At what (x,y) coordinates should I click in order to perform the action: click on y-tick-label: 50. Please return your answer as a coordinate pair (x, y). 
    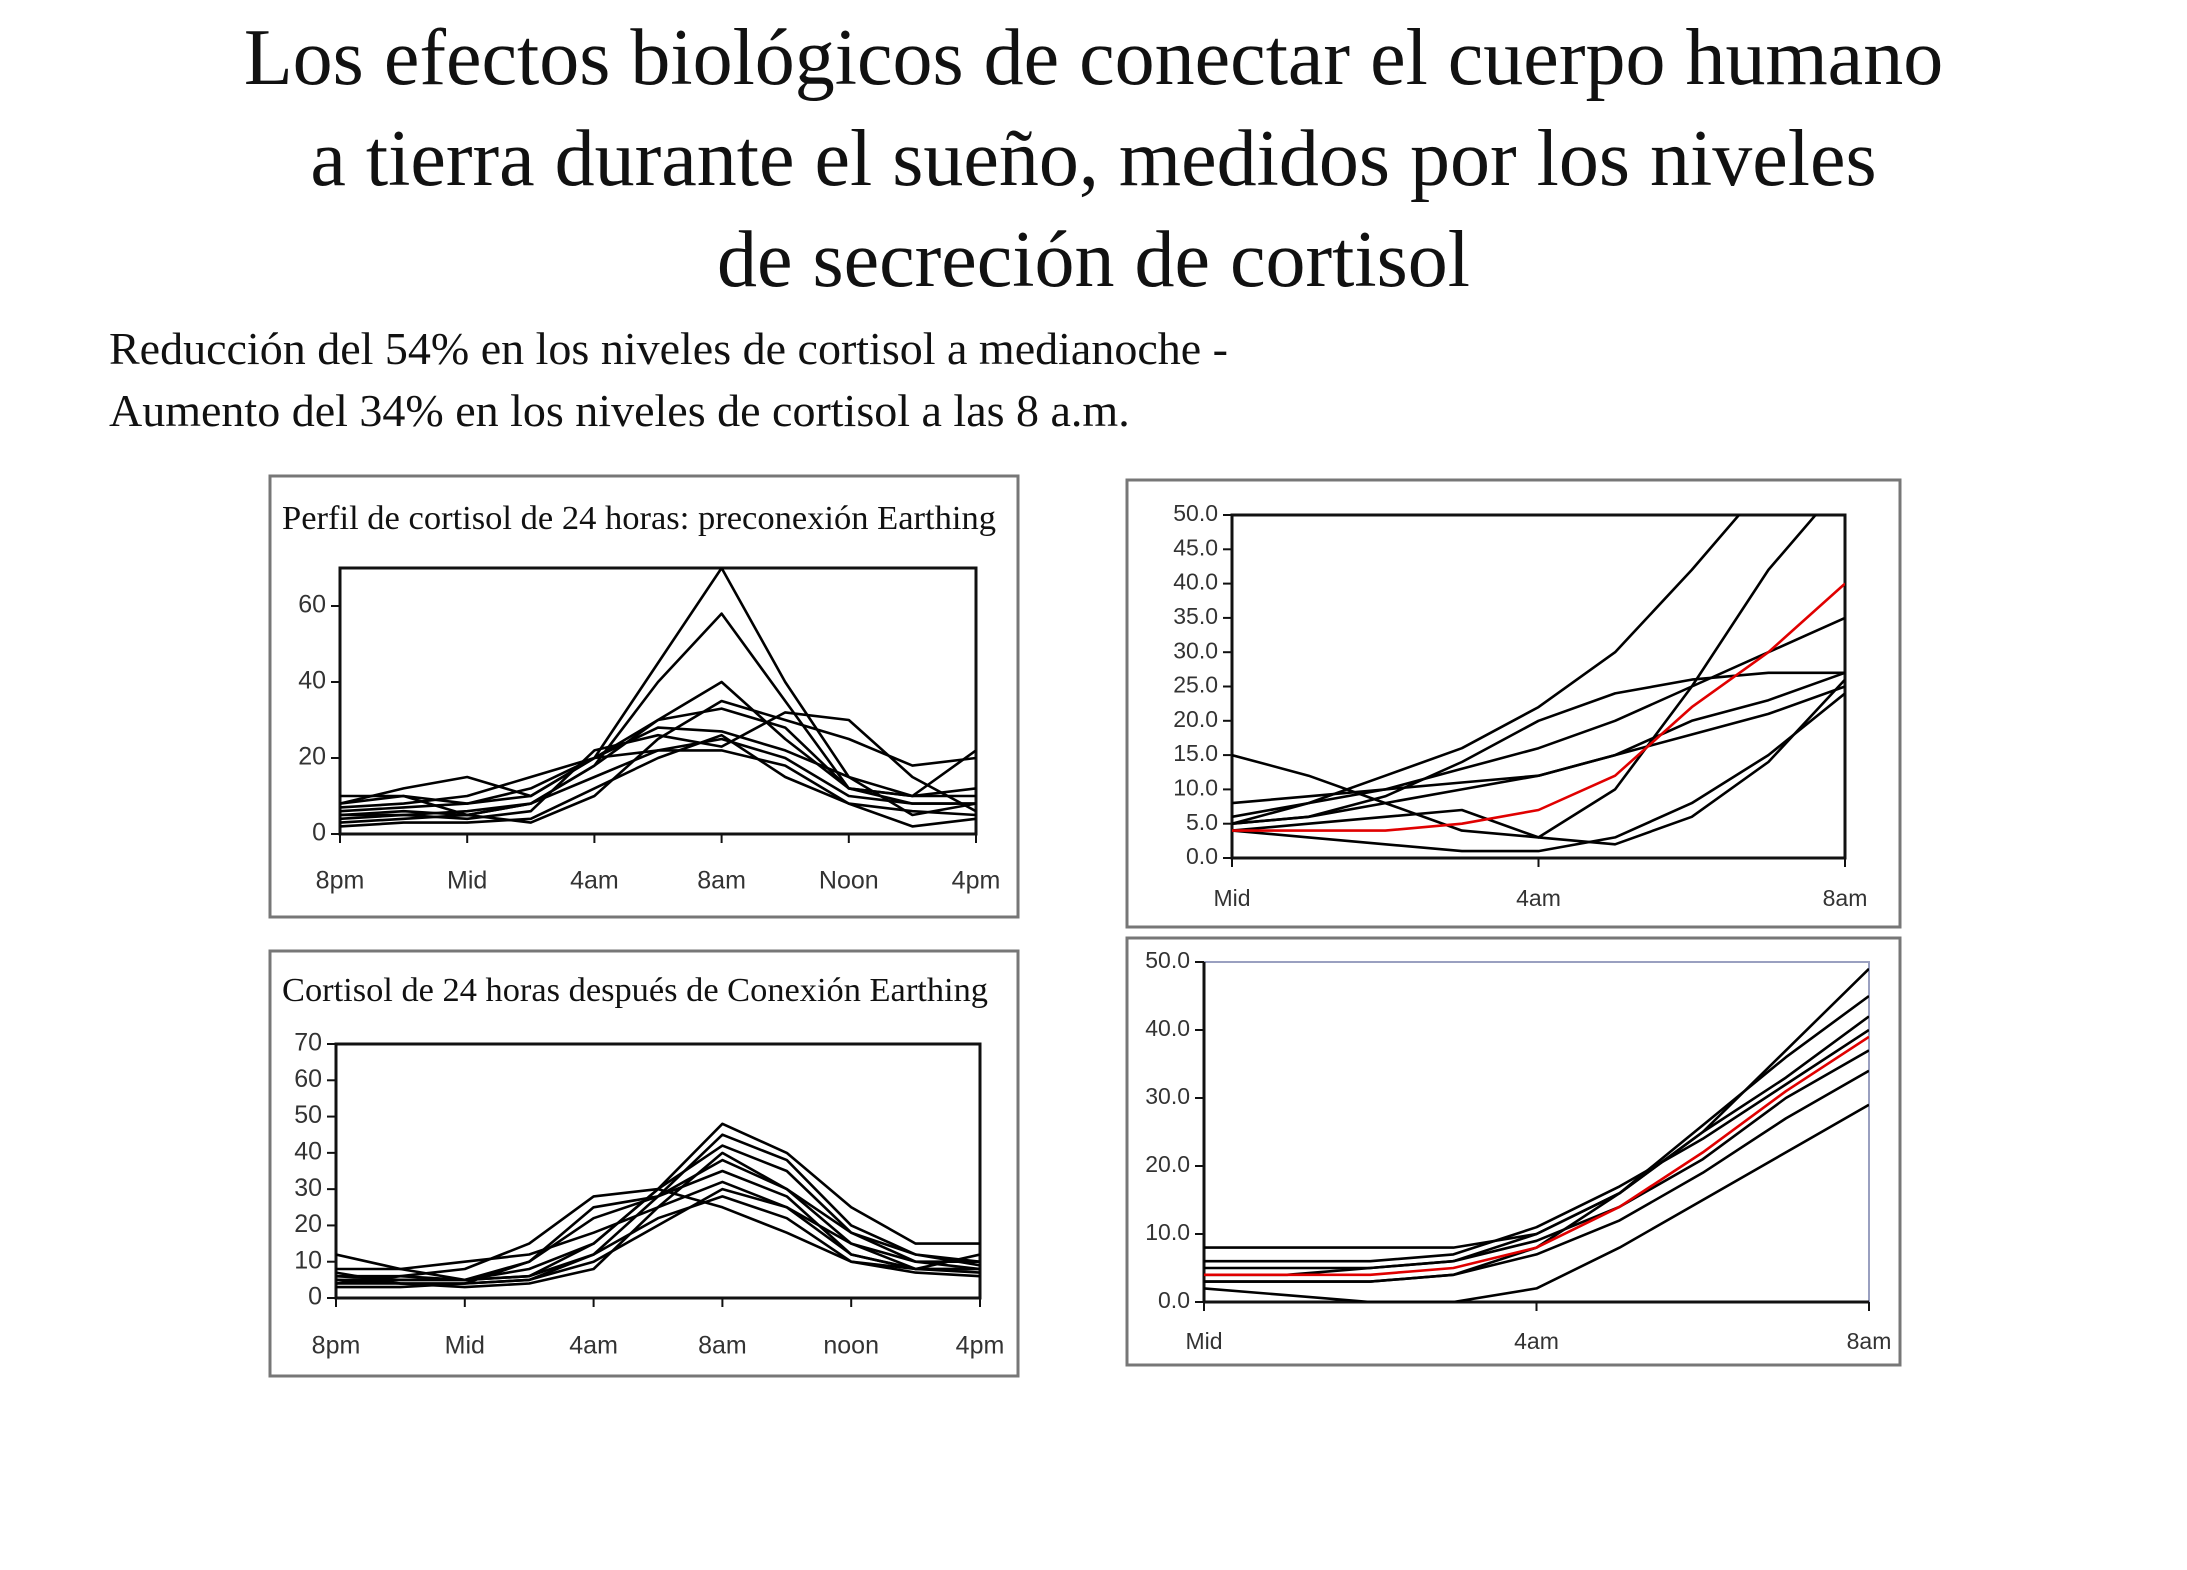
    Looking at the image, I should click on (308, 1115).